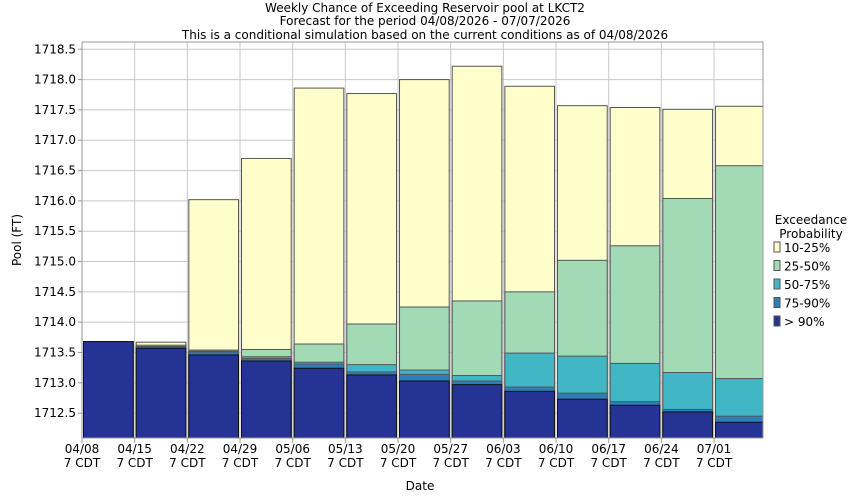  What do you see at coordinates (810, 234) in the screenshot?
I see `legend-title-2: Probability` at bounding box center [810, 234].